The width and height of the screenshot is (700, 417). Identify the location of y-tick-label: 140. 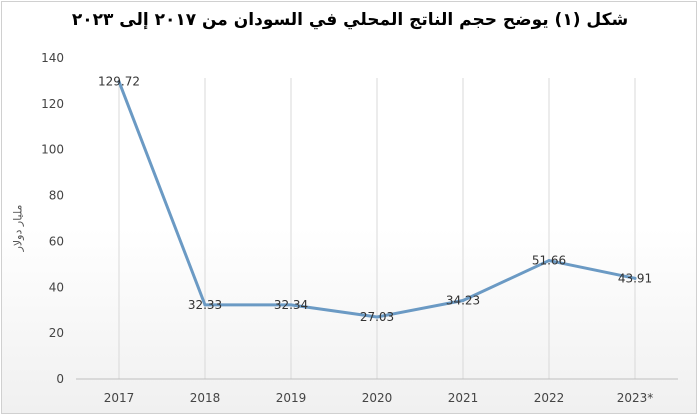
(52, 58).